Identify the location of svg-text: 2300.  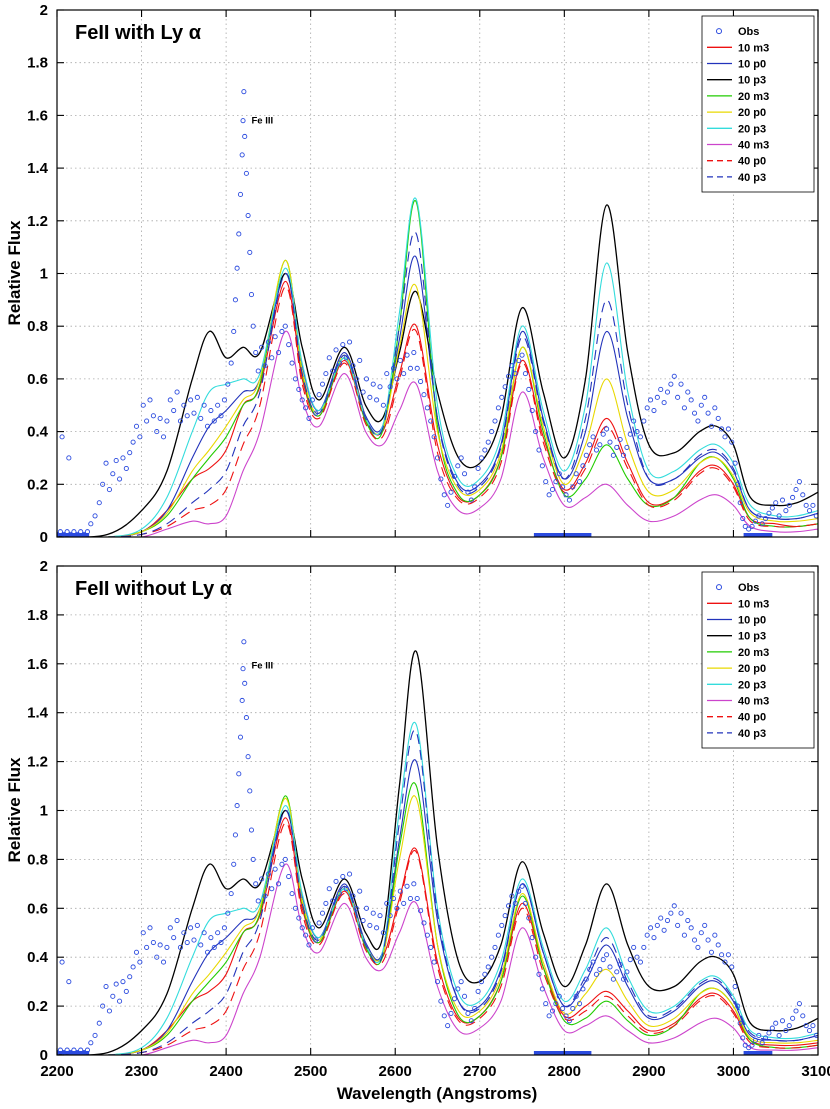
(141, 1071).